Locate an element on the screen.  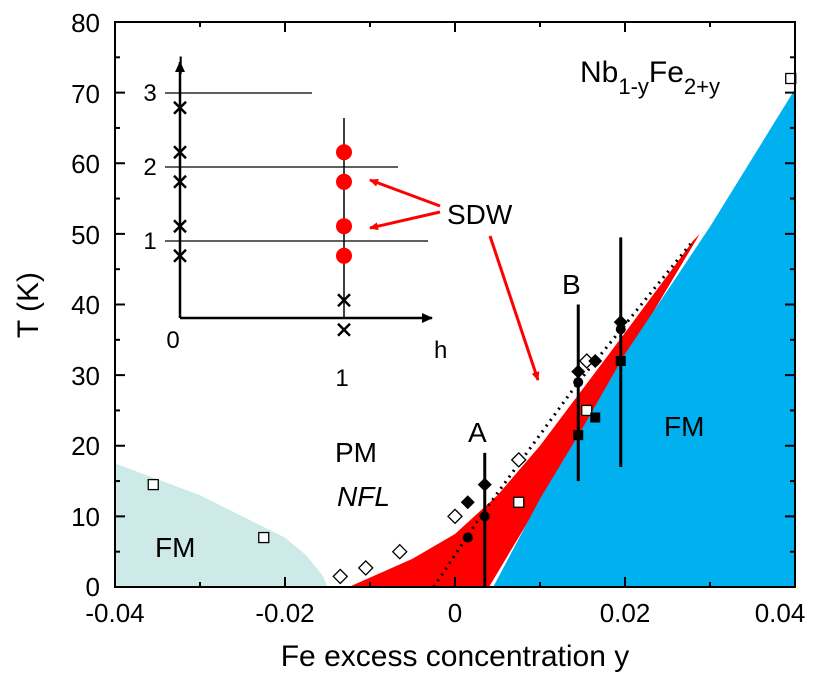
y-tick-label: 80 is located at coordinates (85, 23).